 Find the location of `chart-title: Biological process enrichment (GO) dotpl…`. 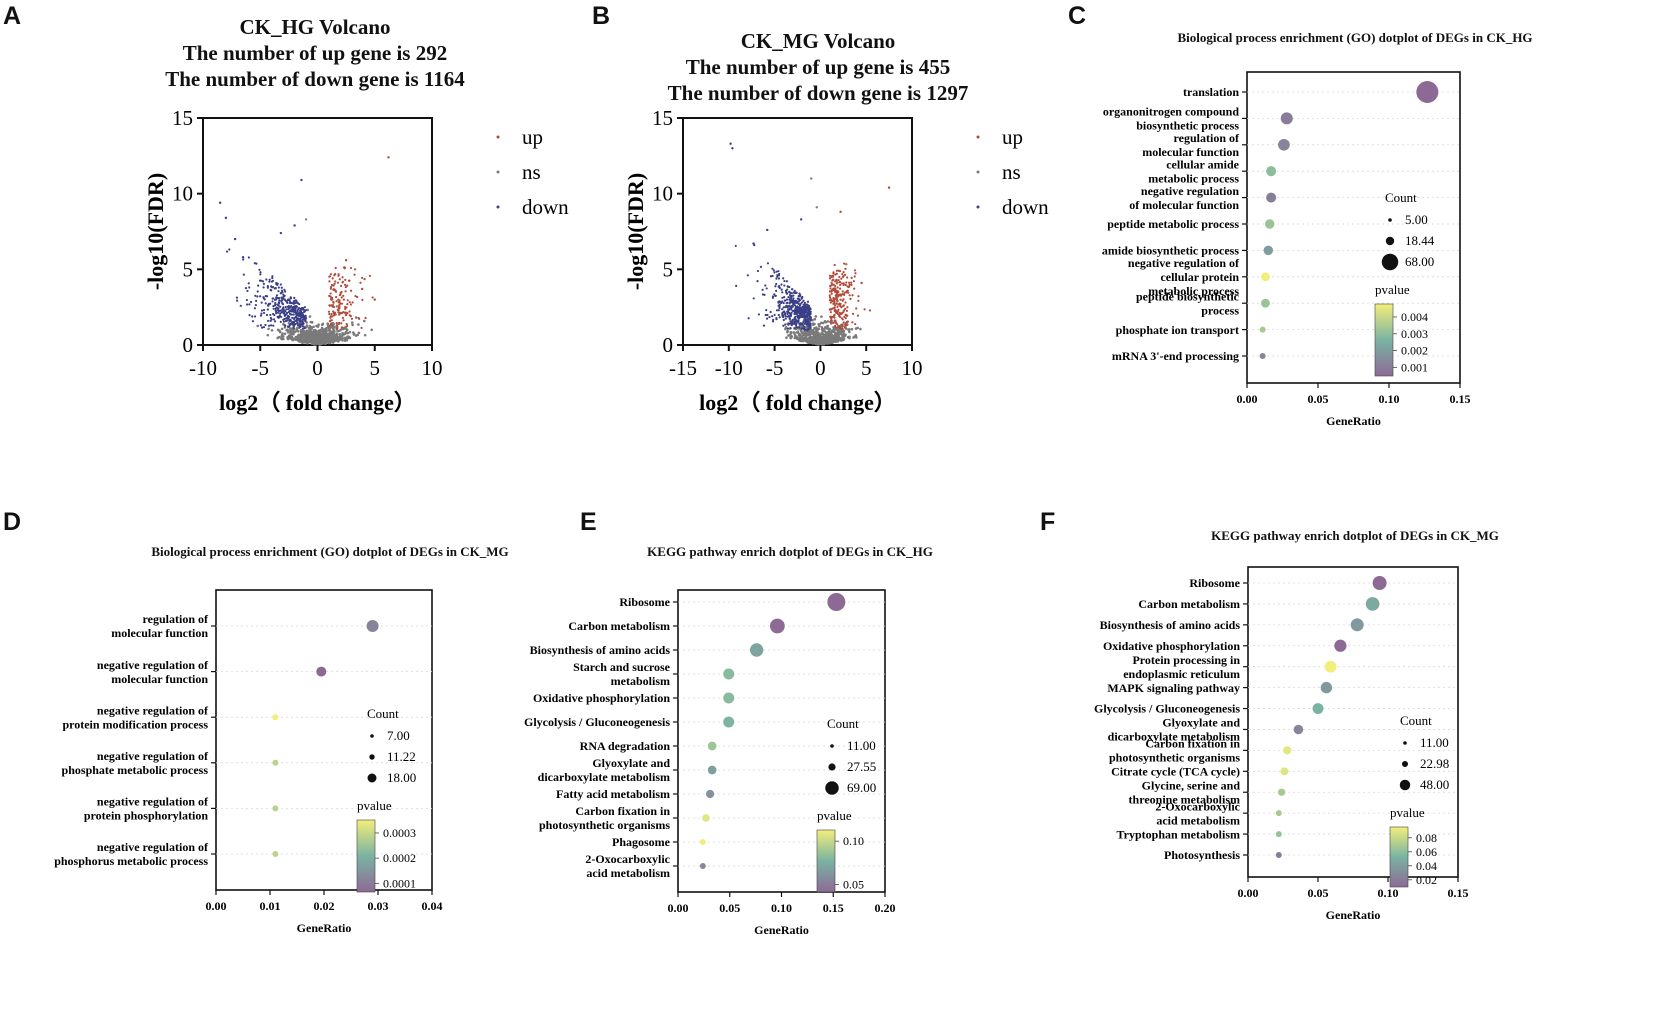

chart-title: Biological process enrichment (GO) dotpl… is located at coordinates (1355, 37).